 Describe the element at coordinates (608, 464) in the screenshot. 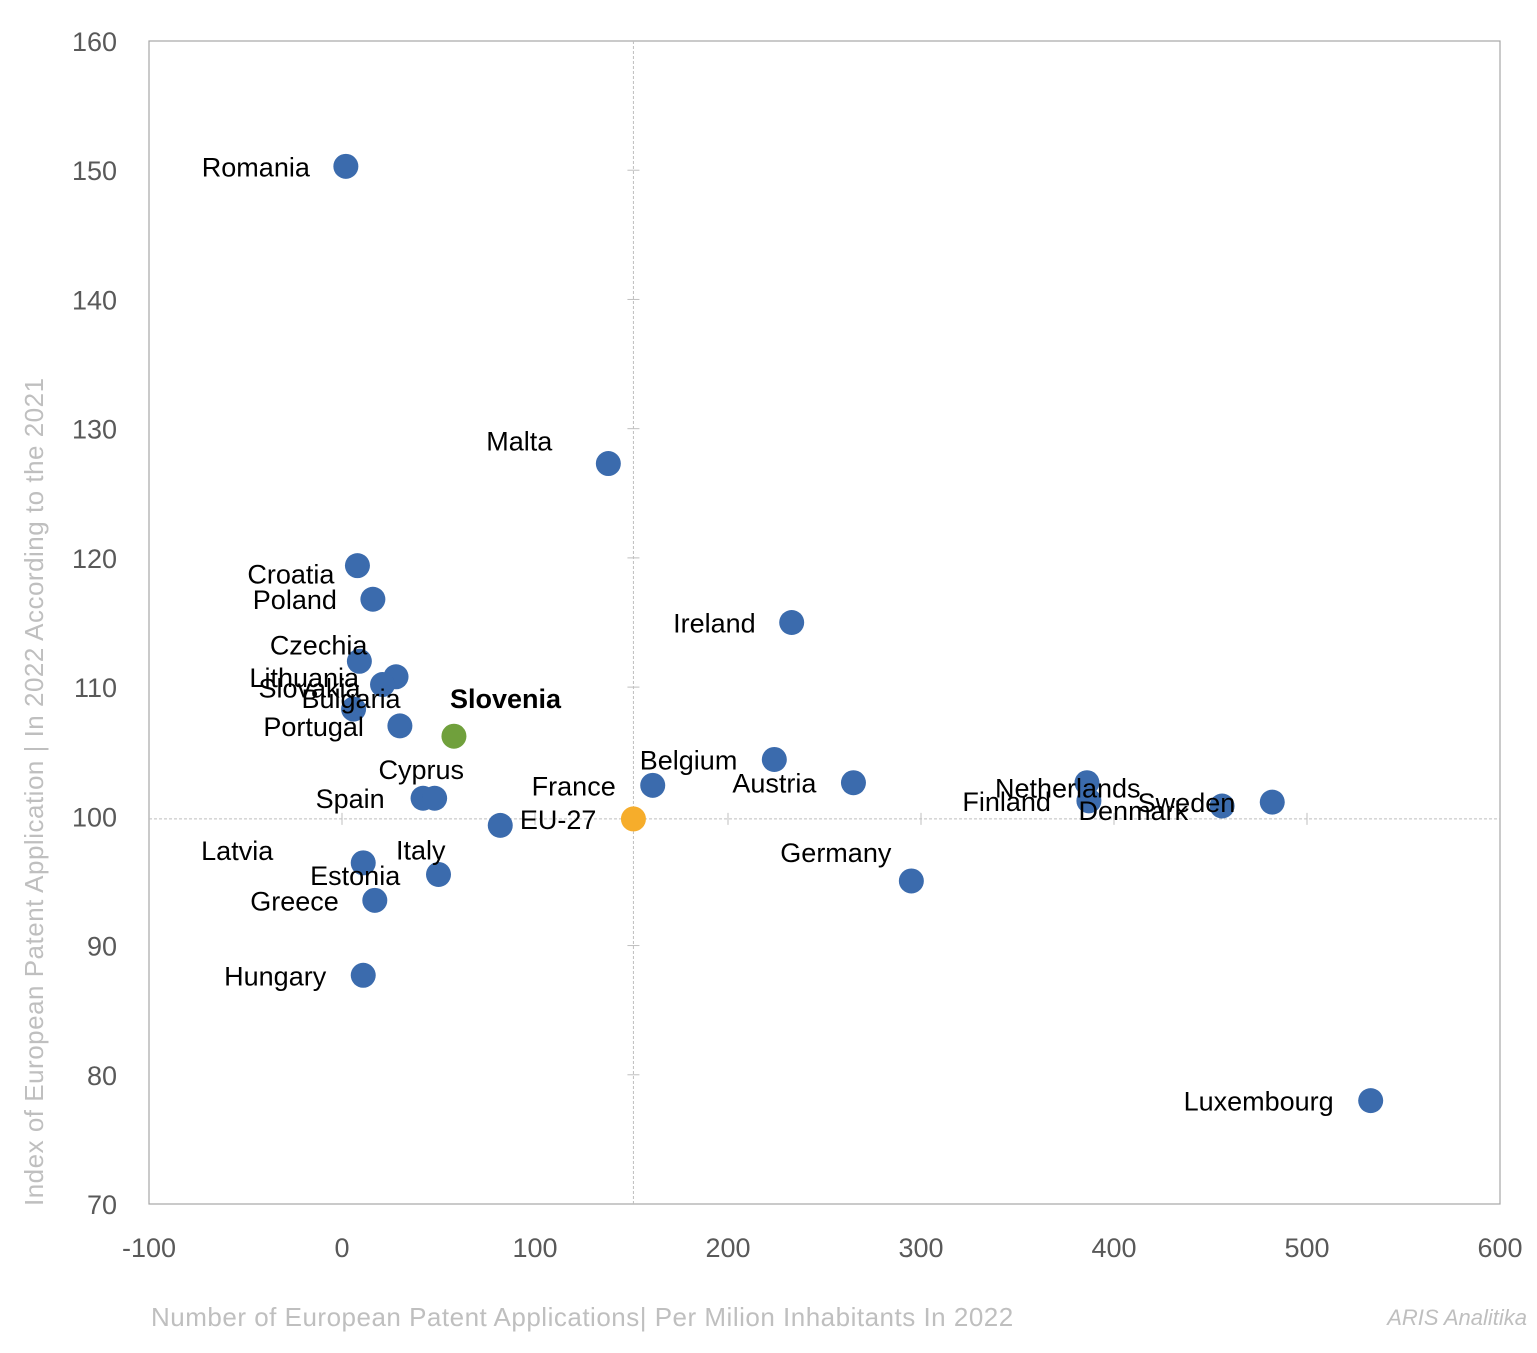

I see `point-malta` at that location.